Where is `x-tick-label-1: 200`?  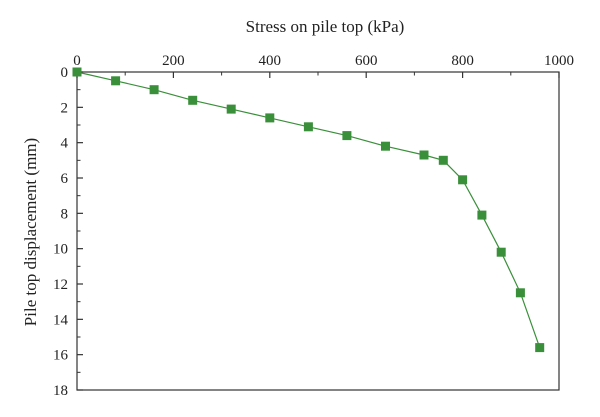 x-tick-label-1: 200 is located at coordinates (173, 61).